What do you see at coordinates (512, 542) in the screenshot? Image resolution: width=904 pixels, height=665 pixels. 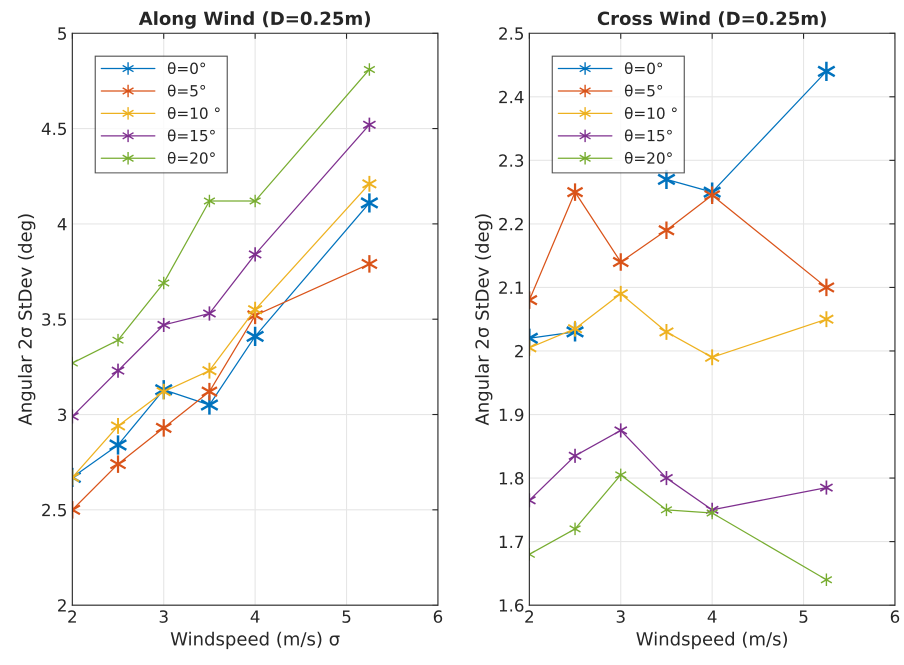 I see `y-tick-label: 1.7` at bounding box center [512, 542].